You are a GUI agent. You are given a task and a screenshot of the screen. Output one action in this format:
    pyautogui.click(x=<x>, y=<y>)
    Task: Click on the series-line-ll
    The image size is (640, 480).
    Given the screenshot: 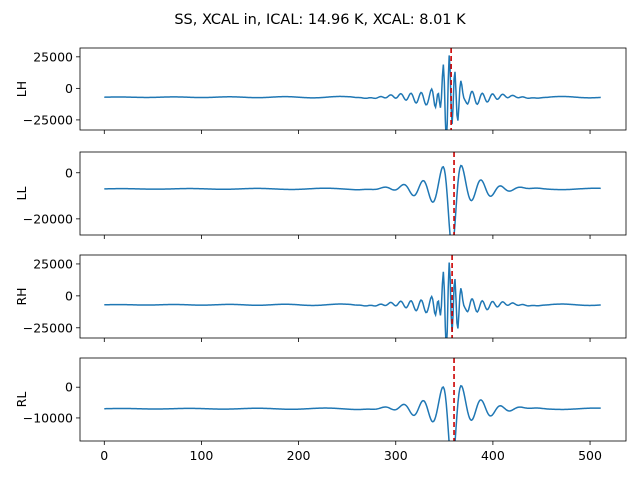 What is the action you would take?
    pyautogui.click(x=352, y=199)
    